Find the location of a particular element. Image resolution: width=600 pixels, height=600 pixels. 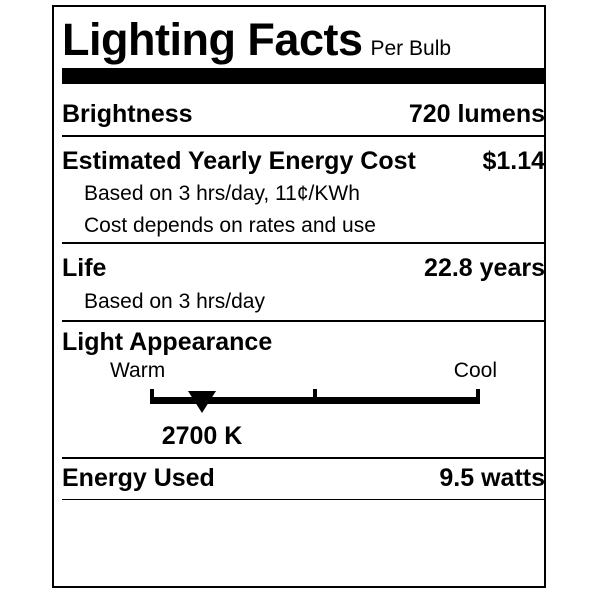

scale-bar is located at coordinates (315, 400).